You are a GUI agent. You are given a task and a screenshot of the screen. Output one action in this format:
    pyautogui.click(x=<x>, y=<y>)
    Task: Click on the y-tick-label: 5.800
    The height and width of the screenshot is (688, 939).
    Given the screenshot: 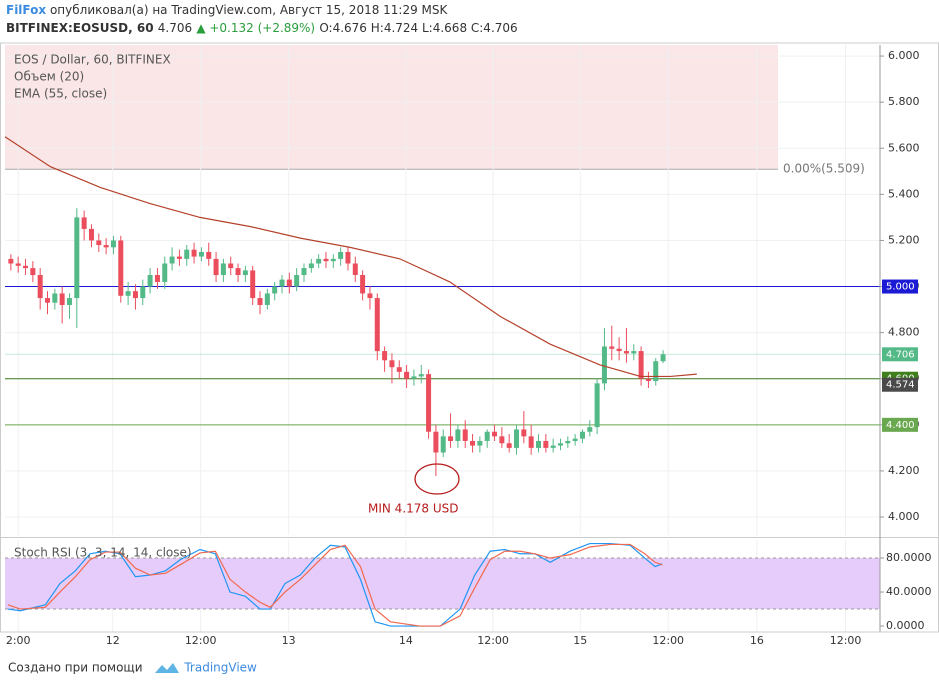 What is the action you would take?
    pyautogui.click(x=904, y=101)
    